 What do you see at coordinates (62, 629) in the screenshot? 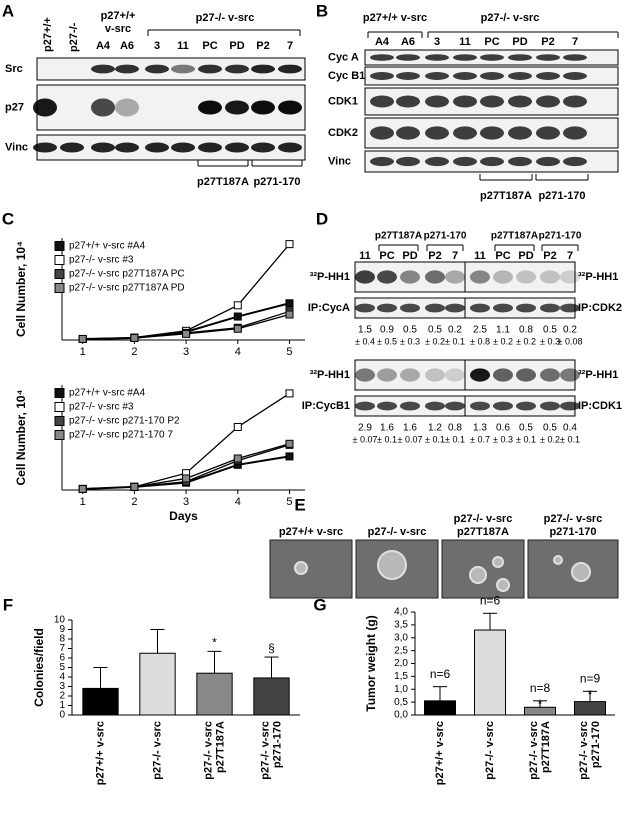
I see `y-tick-label: 9` at bounding box center [62, 629].